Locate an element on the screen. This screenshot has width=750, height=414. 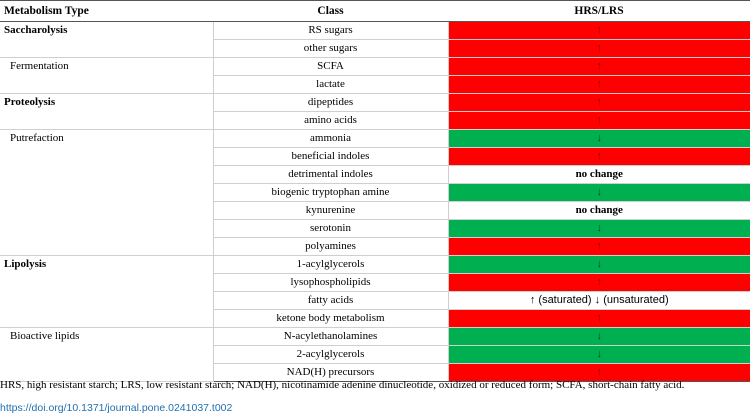
class-cell: detrimental indoles is located at coordinates (331, 174).